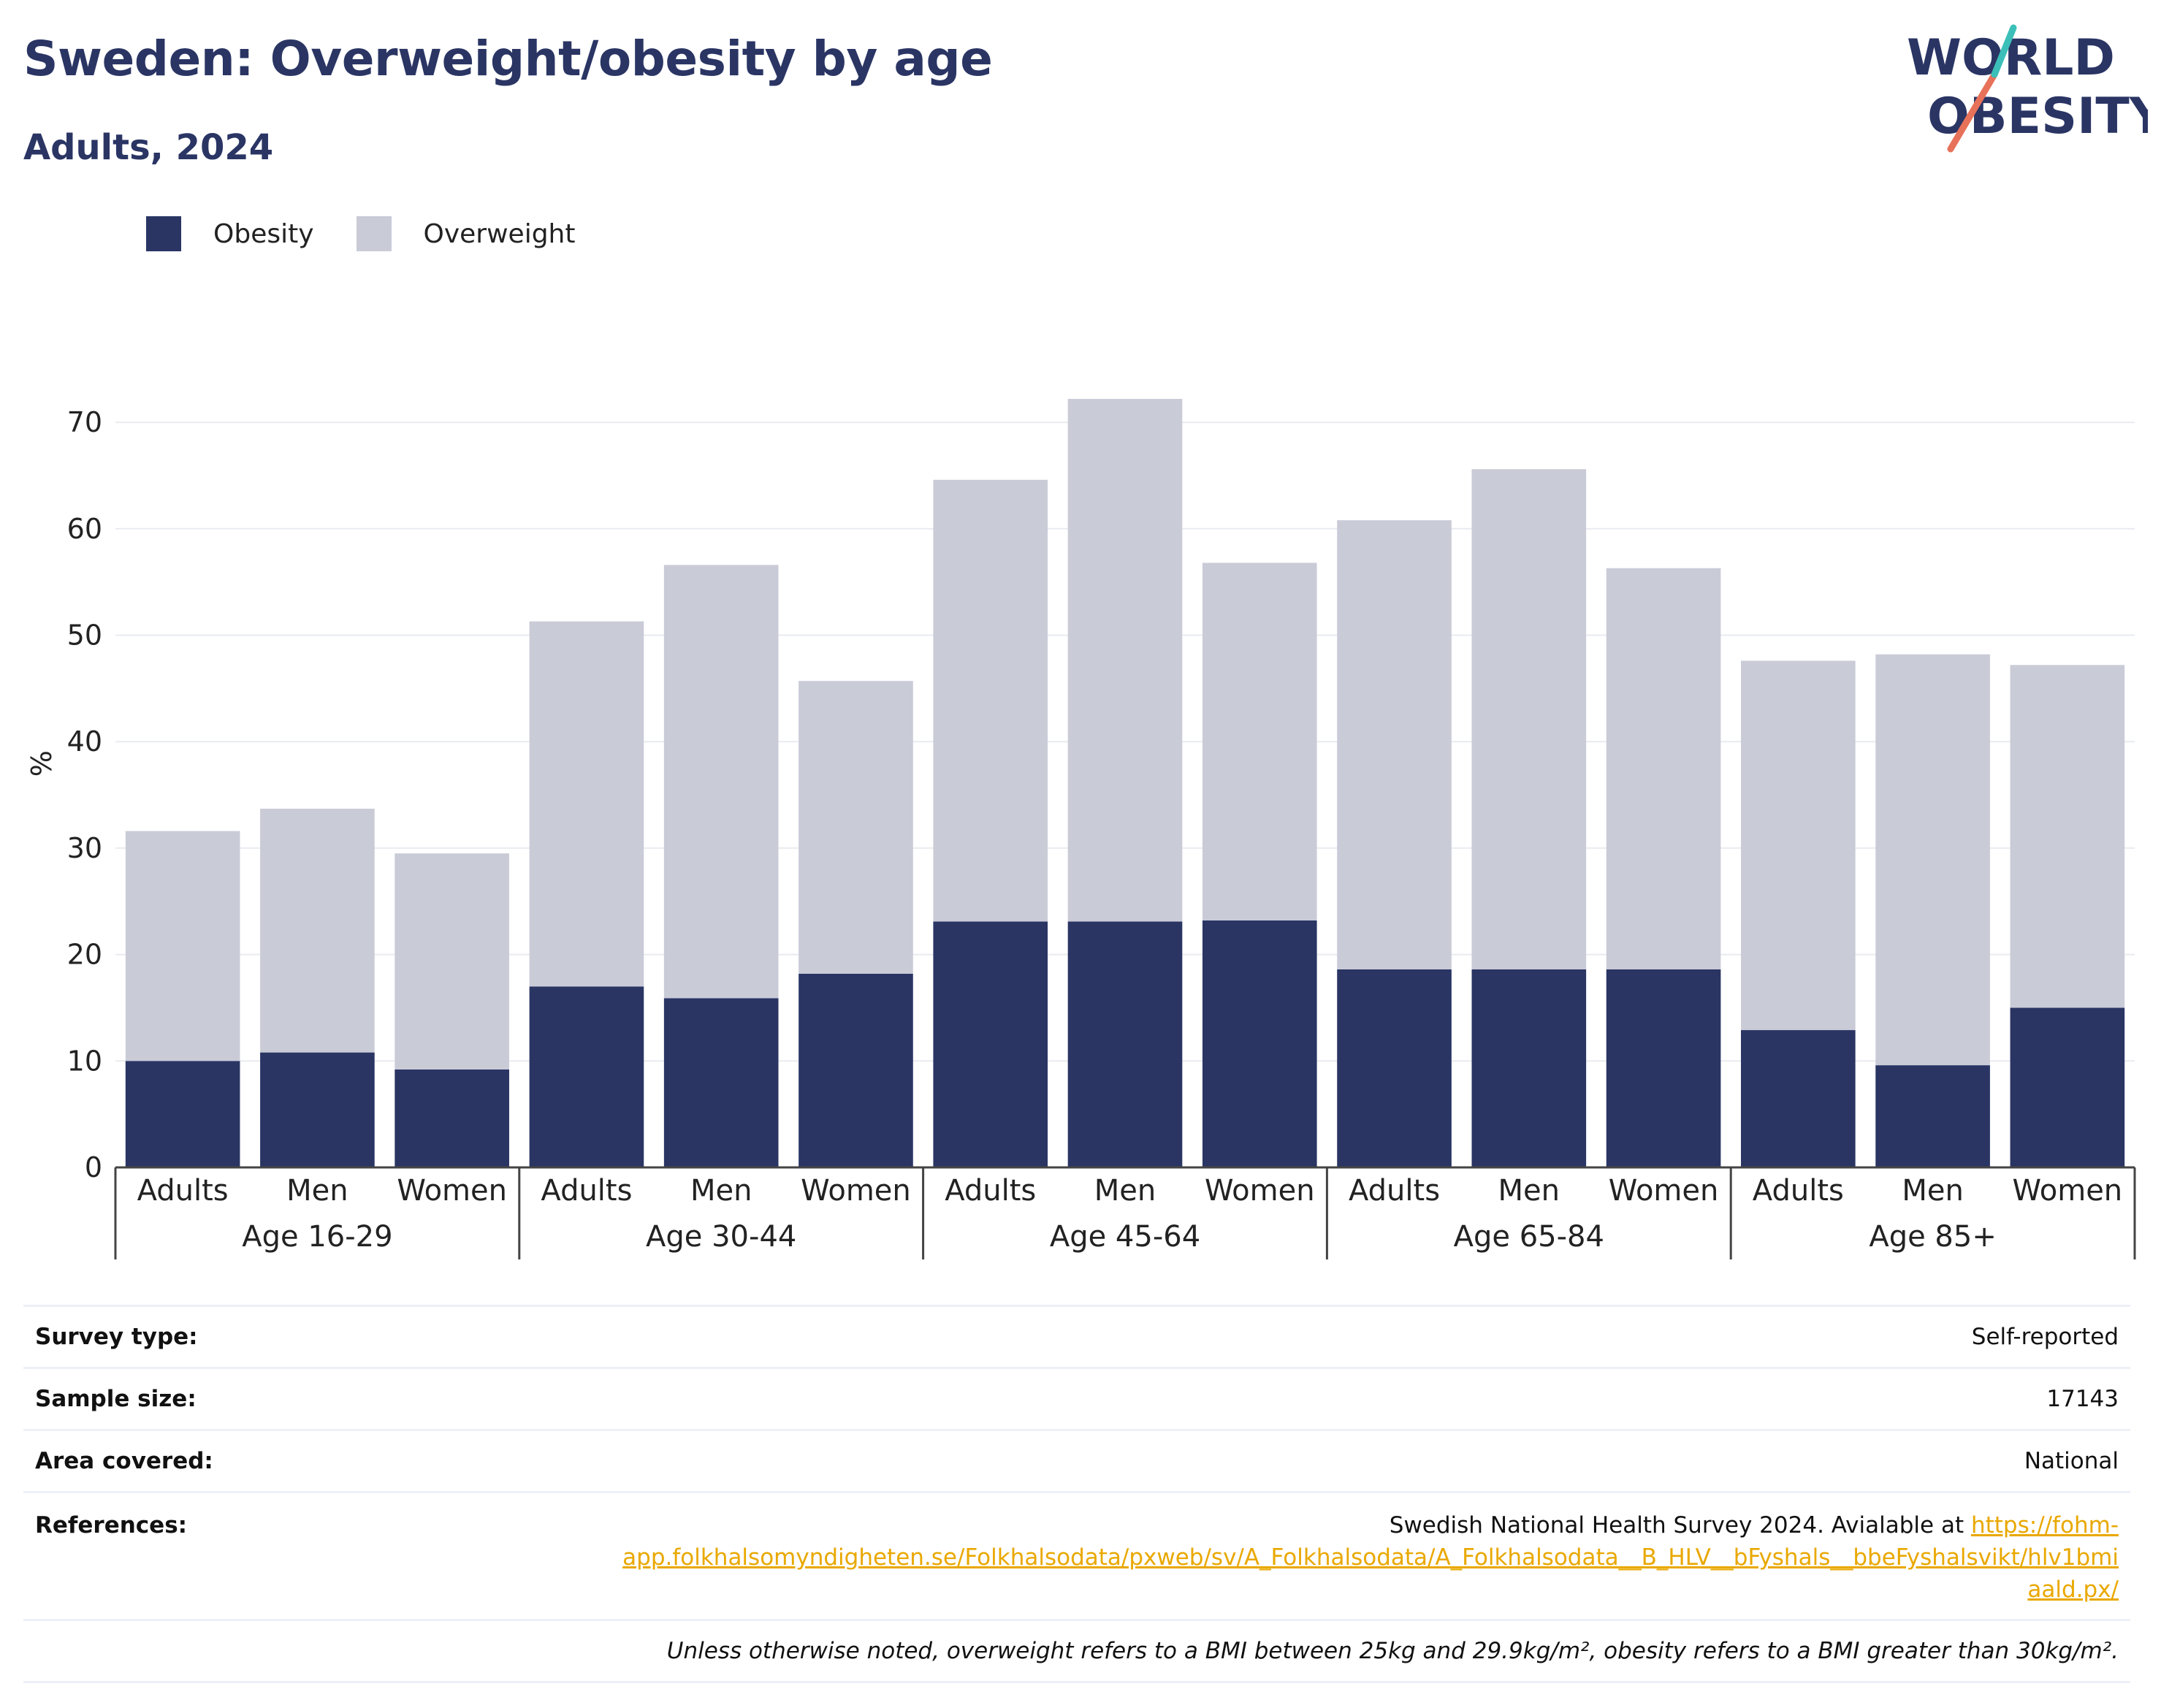 The width and height of the screenshot is (2161, 1708). What do you see at coordinates (2082, 1399) in the screenshot?
I see `sample-size-value: 17143` at bounding box center [2082, 1399].